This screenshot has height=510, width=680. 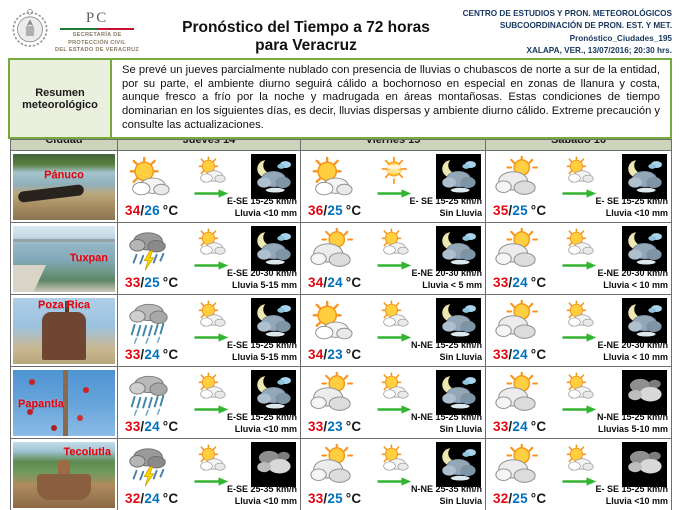 I want to click on city-photo-cell: Tuxpan, so click(x=64, y=259).